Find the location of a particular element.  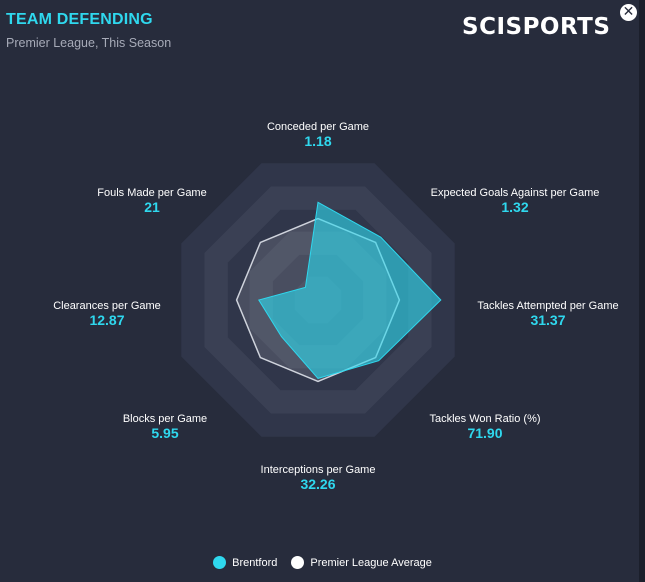

axis-value: 21 is located at coordinates (152, 207).